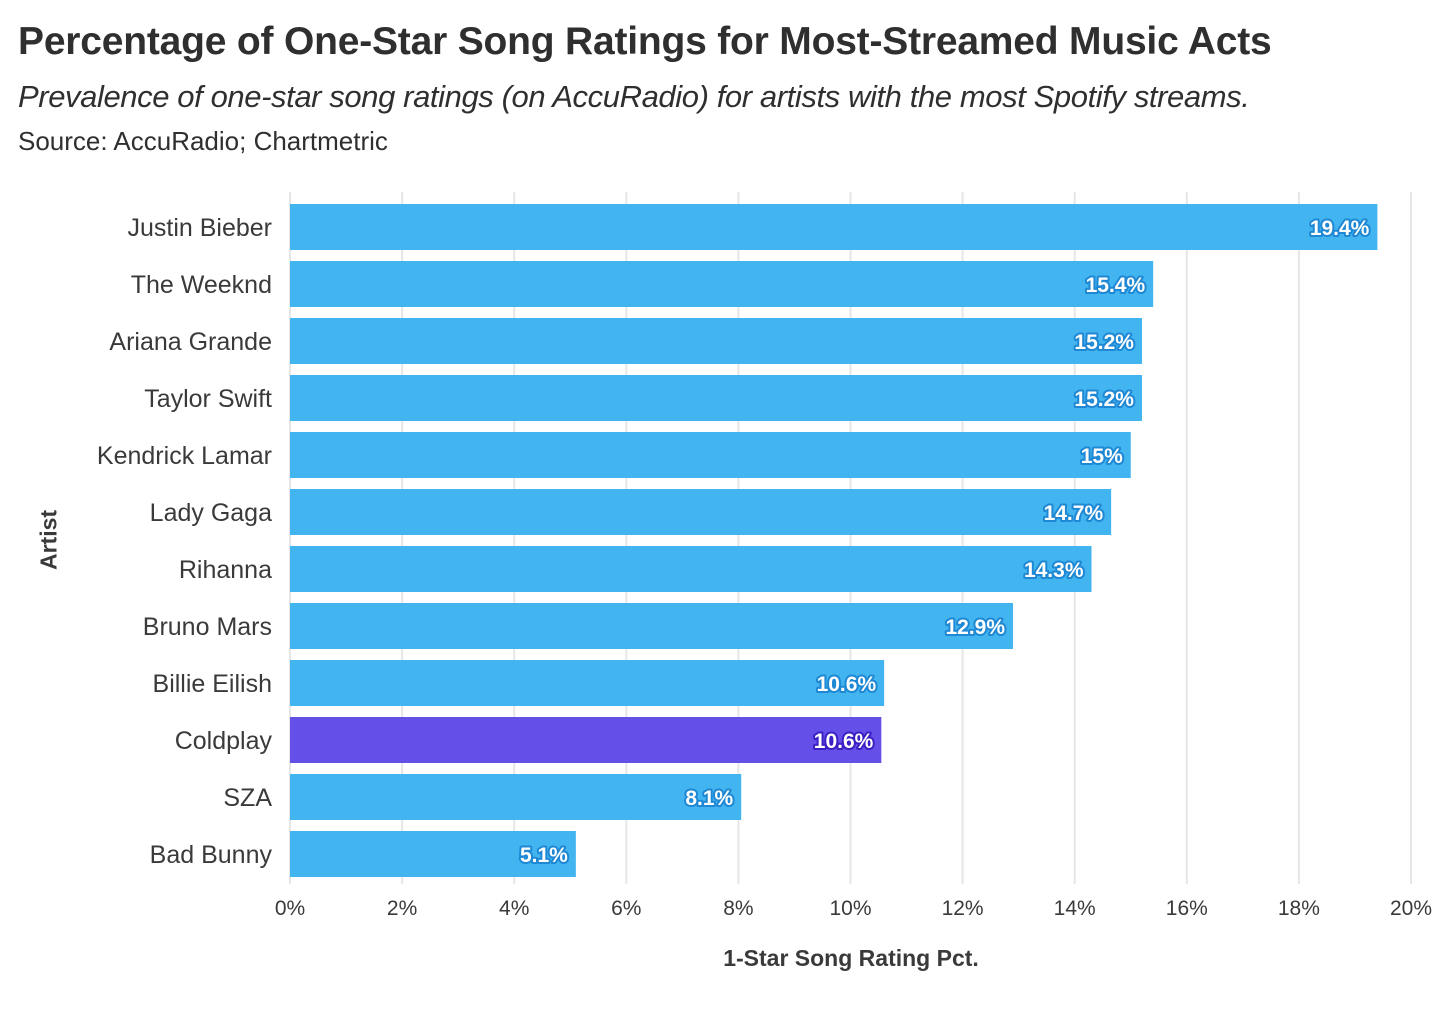 The height and width of the screenshot is (1010, 1456). What do you see at coordinates (201, 285) in the screenshot?
I see `category-label: The Weeknd` at bounding box center [201, 285].